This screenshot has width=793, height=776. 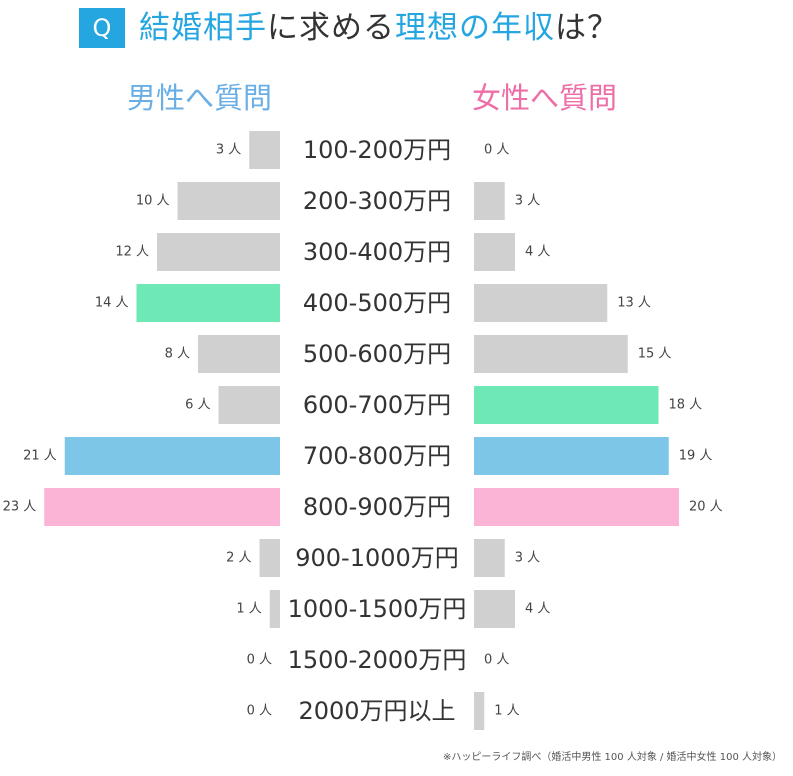 I want to click on data-label-men: 3 人, so click(x=228, y=150).